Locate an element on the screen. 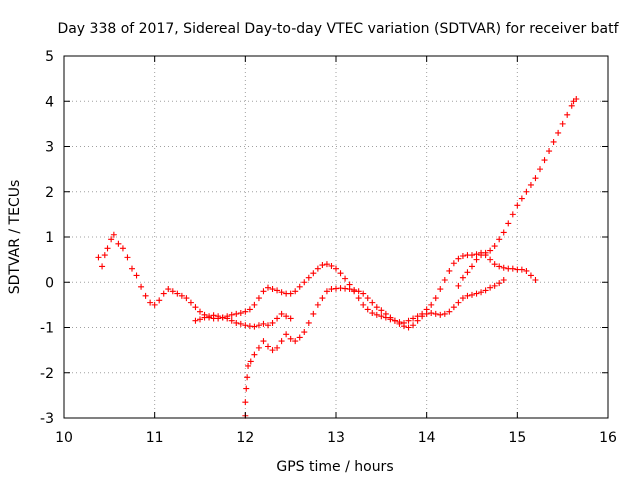  y-tick-label: 0 is located at coordinates (49, 283).